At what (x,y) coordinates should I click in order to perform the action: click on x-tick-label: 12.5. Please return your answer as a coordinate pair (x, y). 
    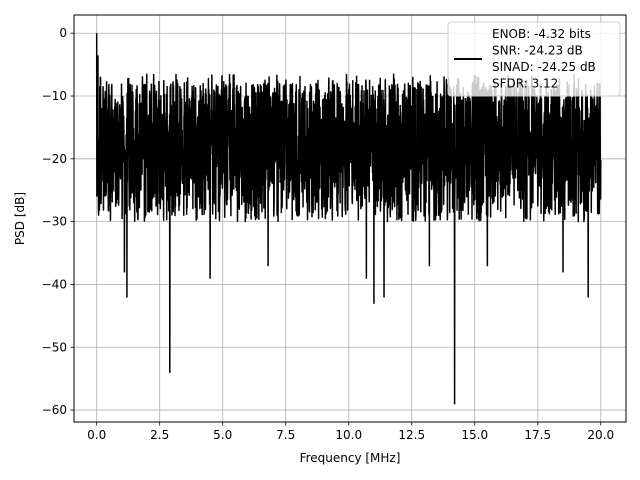
    Looking at the image, I should click on (411, 435).